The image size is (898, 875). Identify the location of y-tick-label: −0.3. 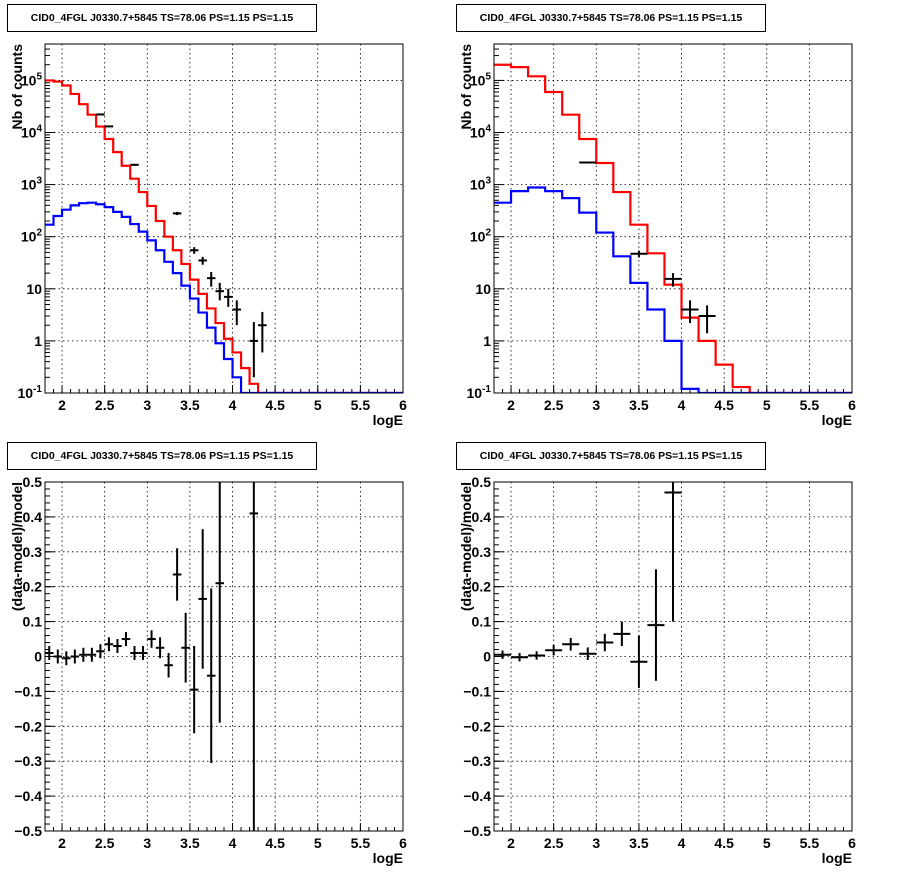
(28, 761).